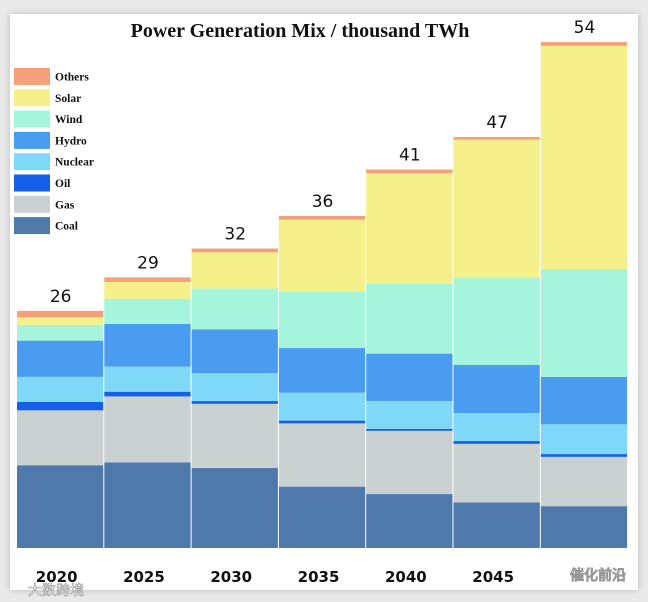 This screenshot has width=648, height=602. What do you see at coordinates (409, 462) in the screenshot?
I see `bar-segment-gas-2040` at bounding box center [409, 462].